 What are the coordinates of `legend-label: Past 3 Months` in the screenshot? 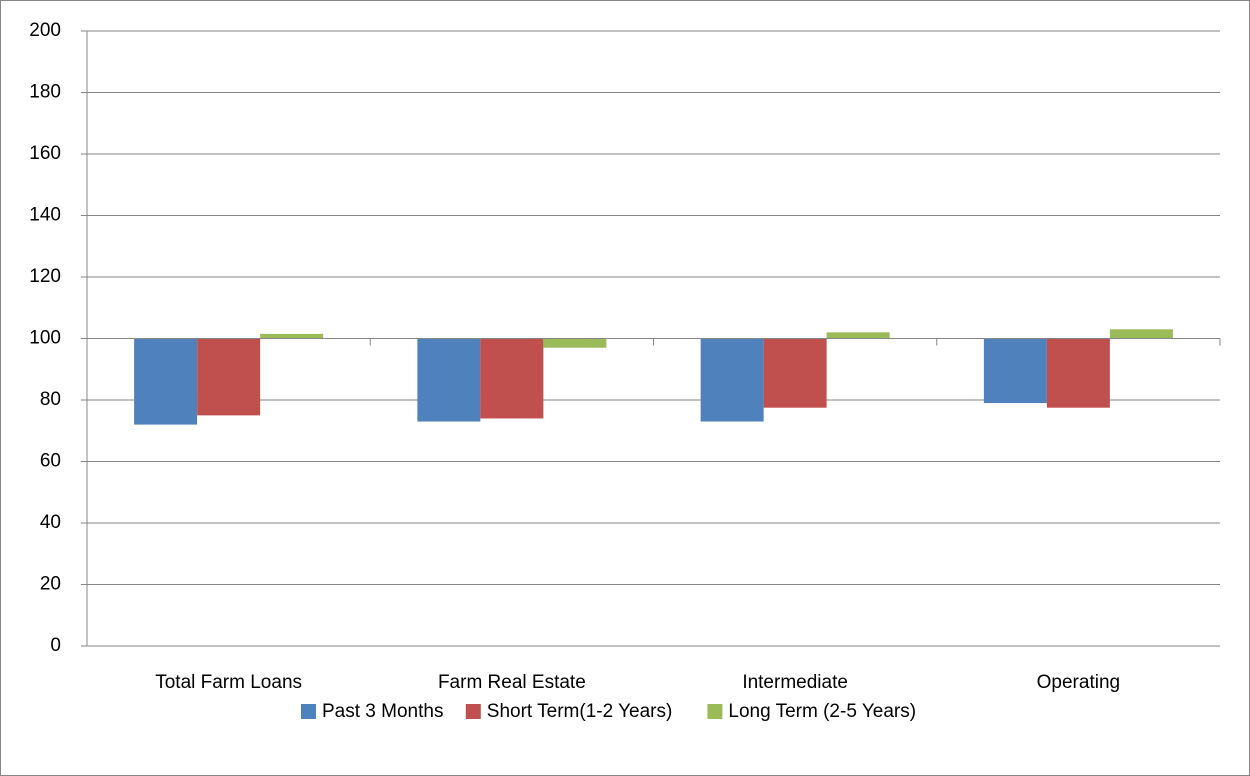 It's located at (382, 711).